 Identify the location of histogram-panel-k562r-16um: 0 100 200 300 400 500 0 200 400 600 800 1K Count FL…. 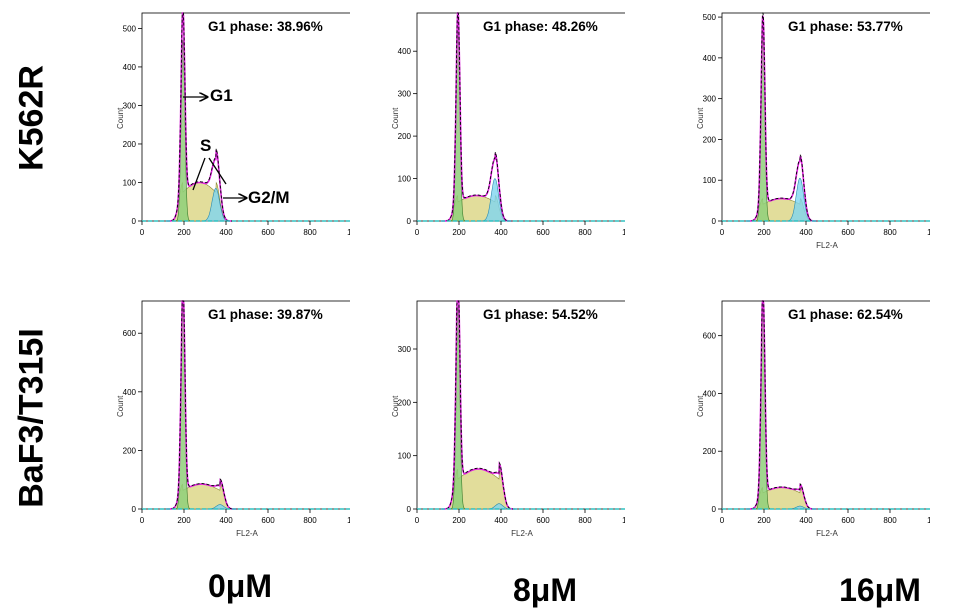
(810, 135).